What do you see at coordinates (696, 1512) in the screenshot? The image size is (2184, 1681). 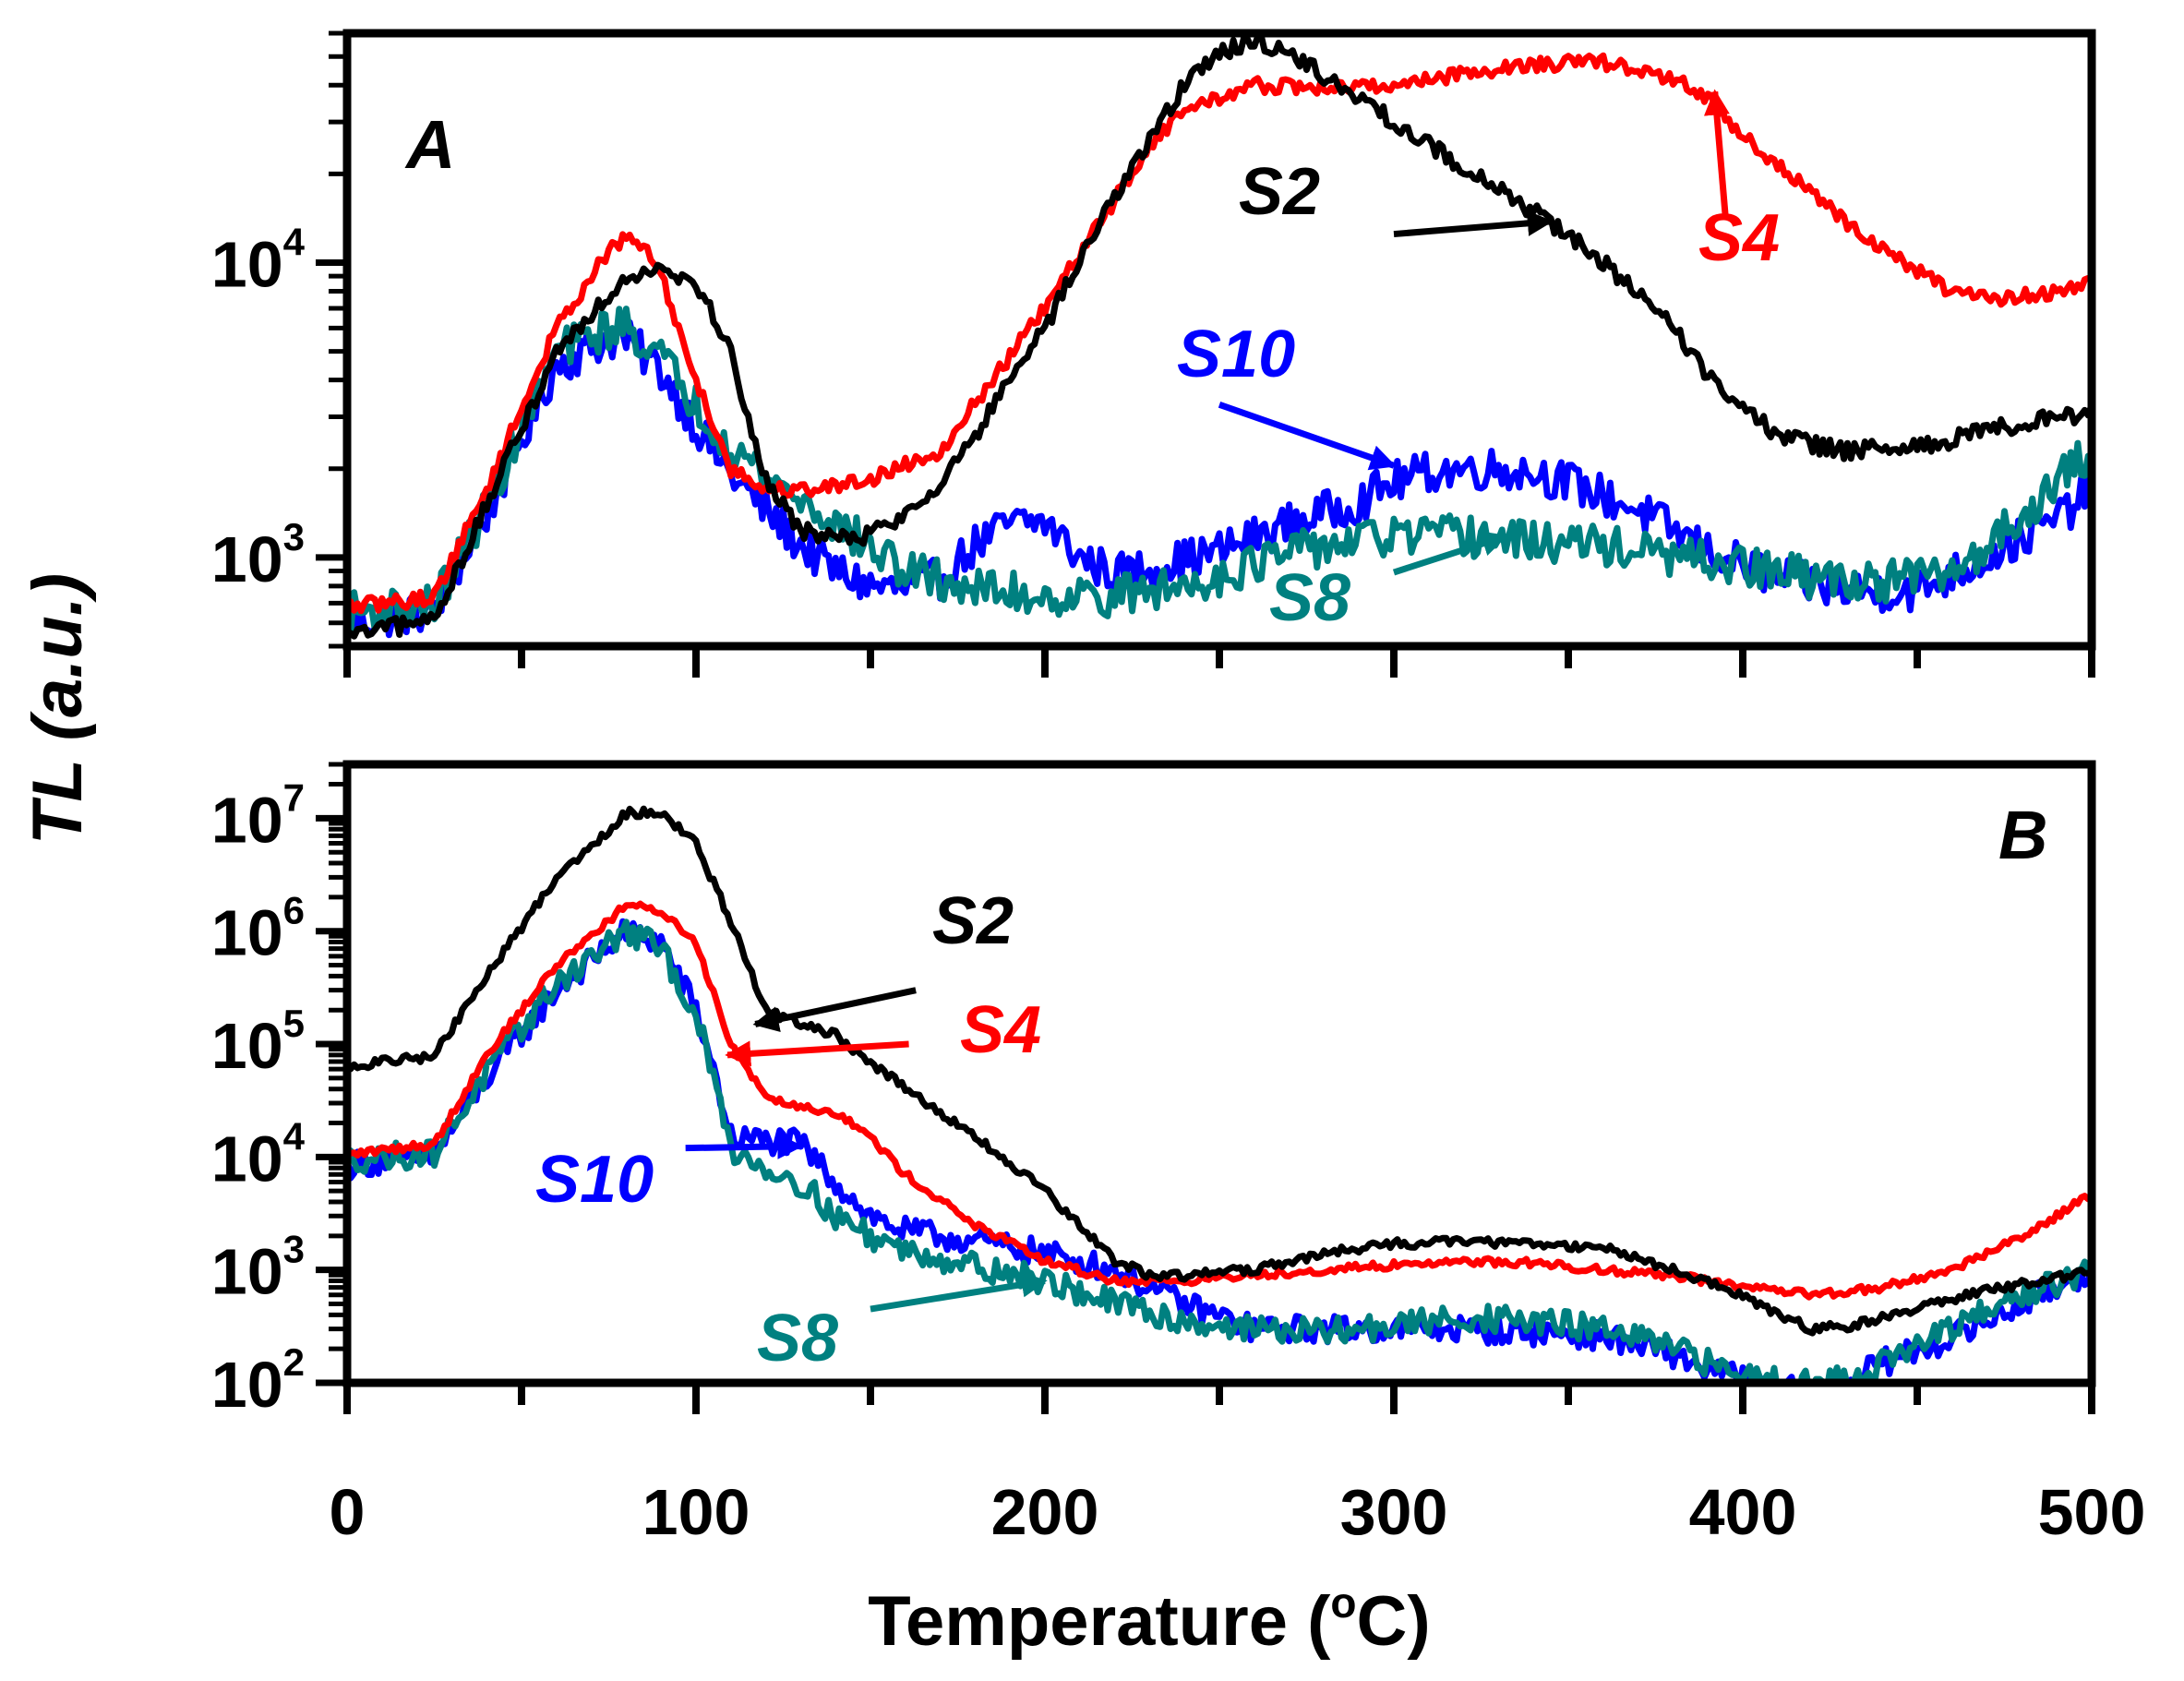 I see `x-tick-label-100: 100` at bounding box center [696, 1512].